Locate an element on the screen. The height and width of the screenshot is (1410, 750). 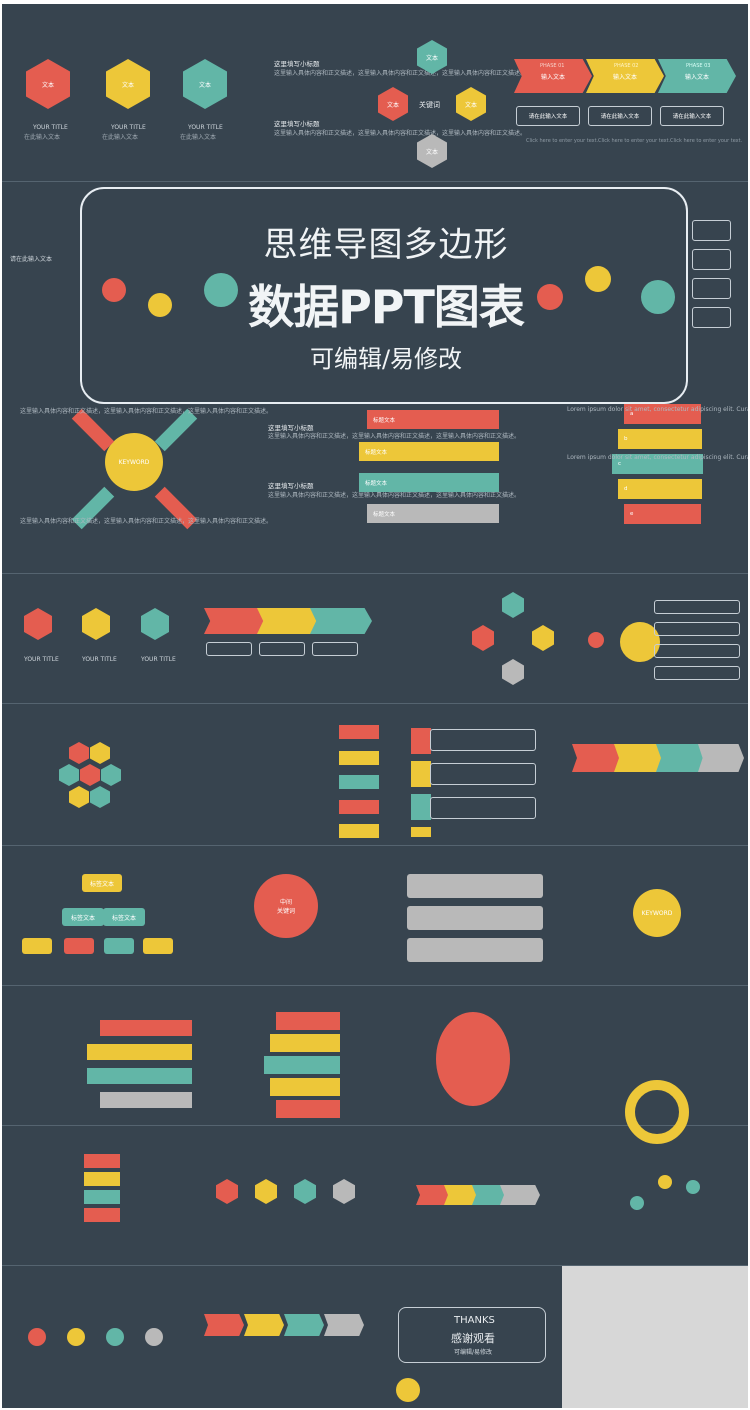
hero-dot-red-left is located at coordinates (114, 290).